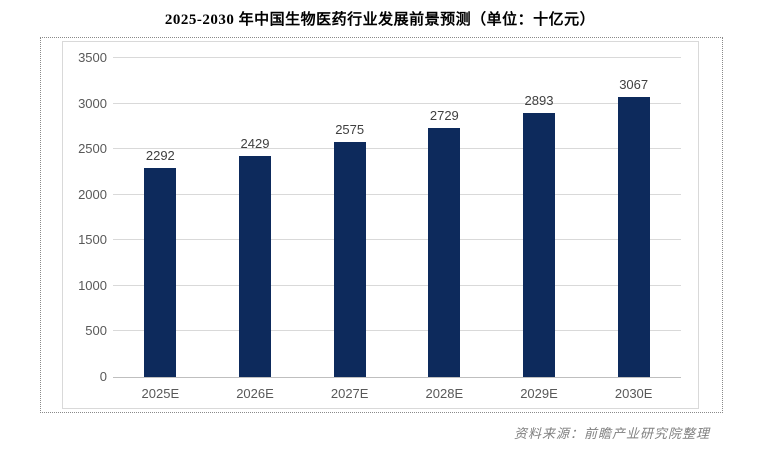  Describe the element at coordinates (539, 101) in the screenshot. I see `bar-value-label: 2893` at that location.